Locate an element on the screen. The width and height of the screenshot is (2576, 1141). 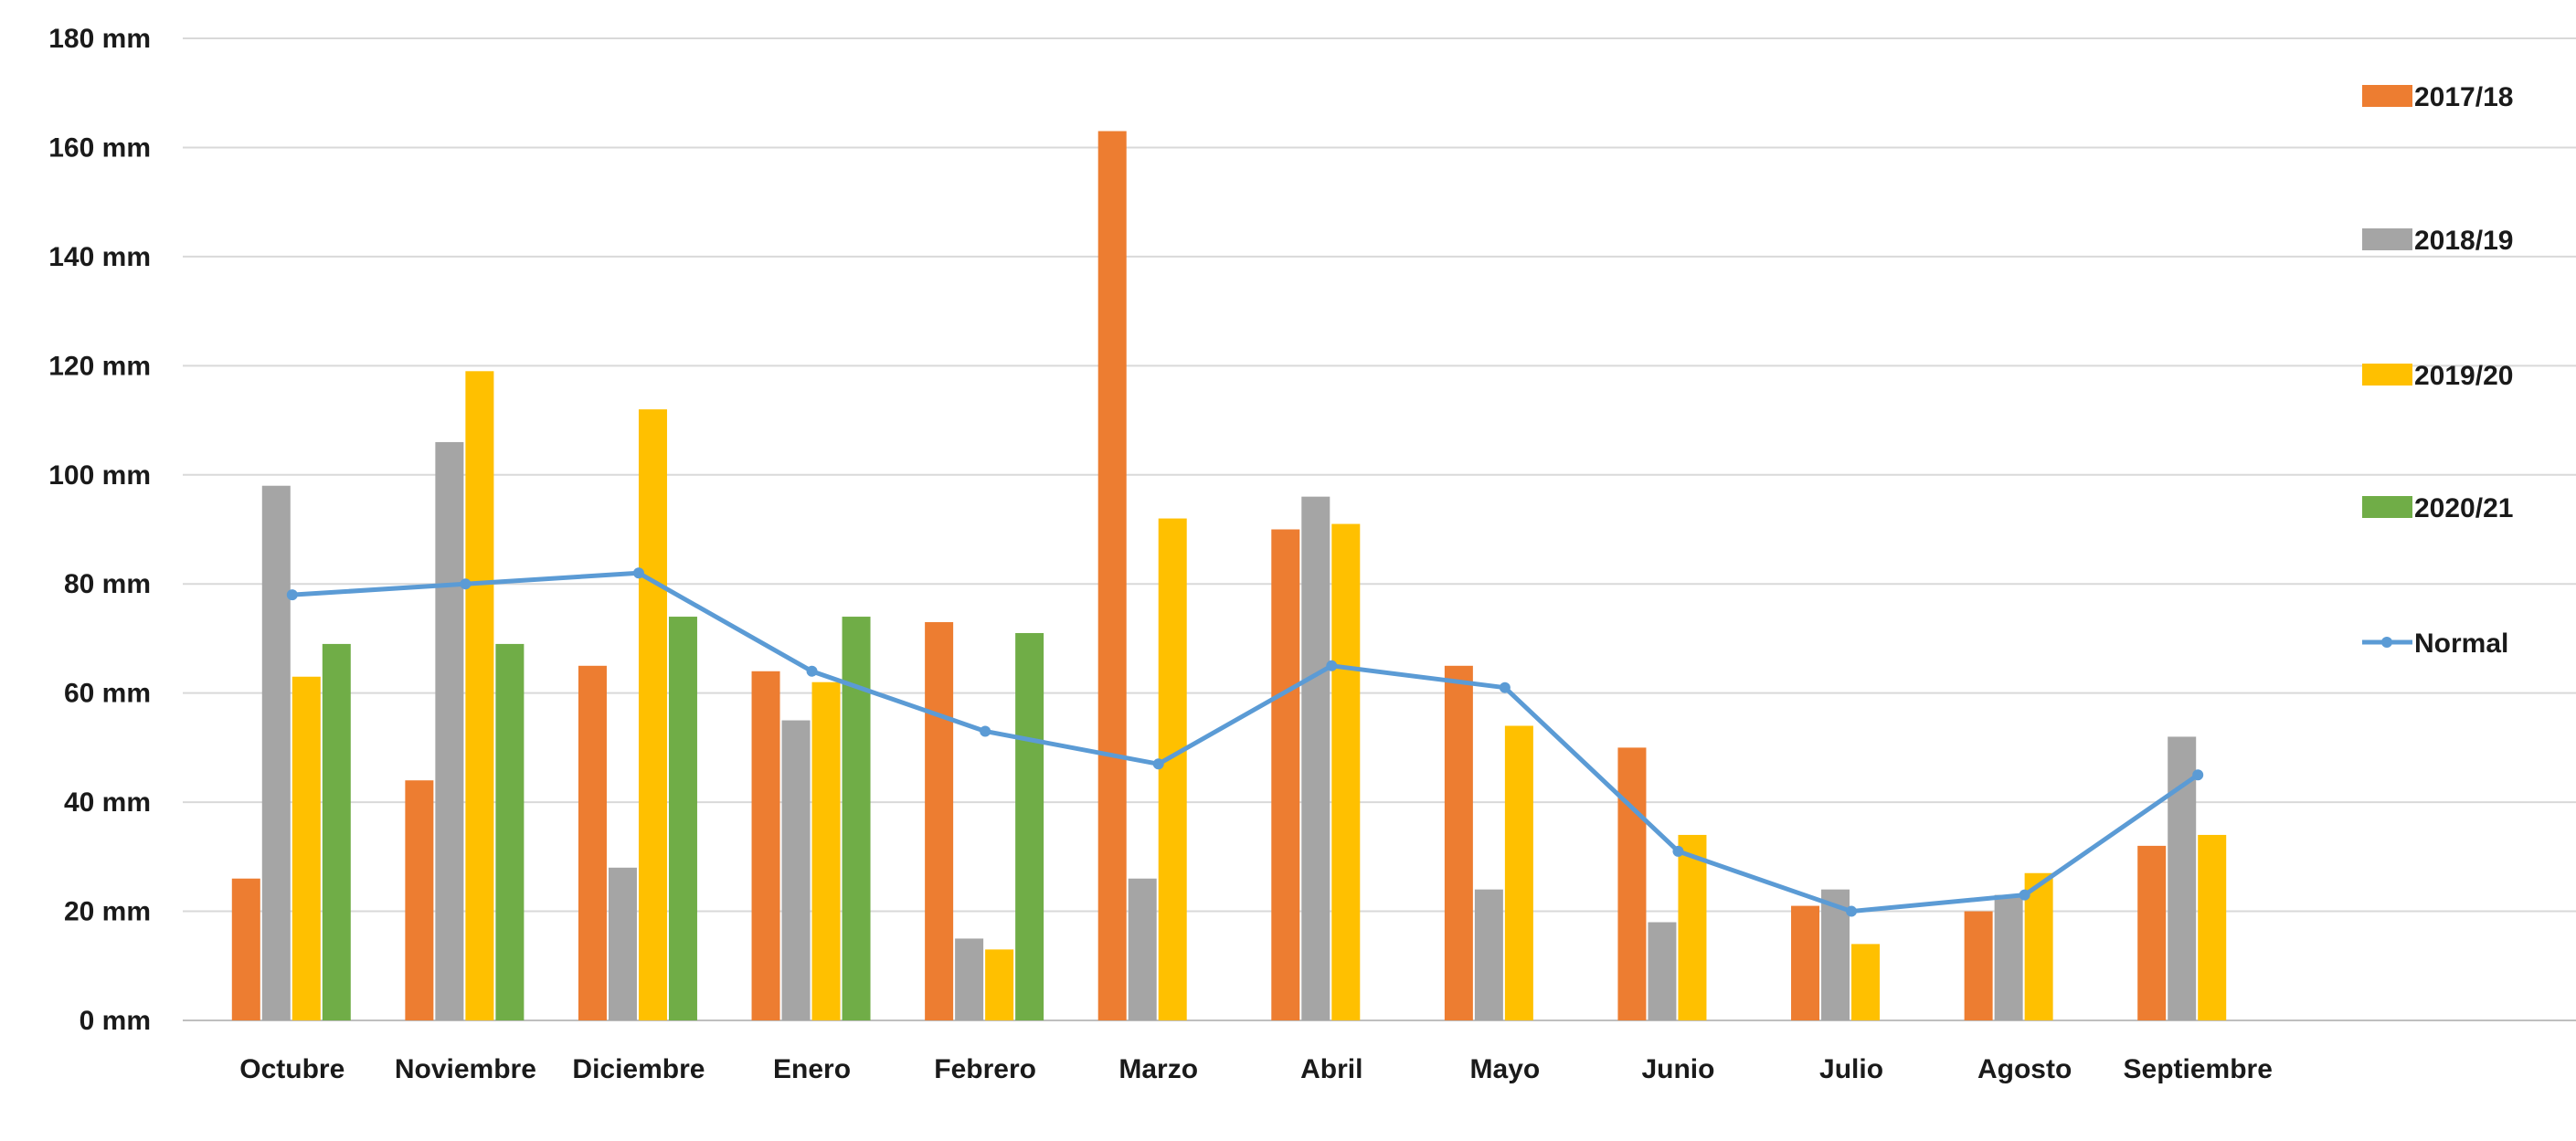
y-tick-label: 40 mm is located at coordinates (107, 802).